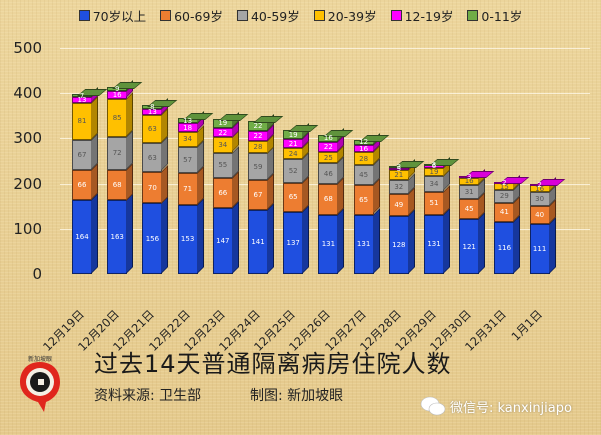  I want to click on wechat-text: 微信号: kanxinjiapo, so click(511, 408).